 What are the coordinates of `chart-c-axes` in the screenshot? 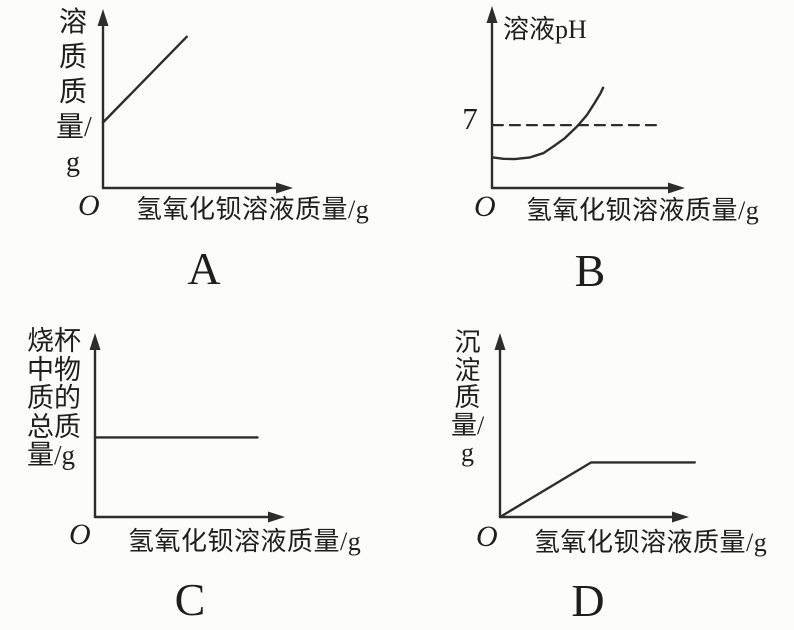 It's located at (187, 428).